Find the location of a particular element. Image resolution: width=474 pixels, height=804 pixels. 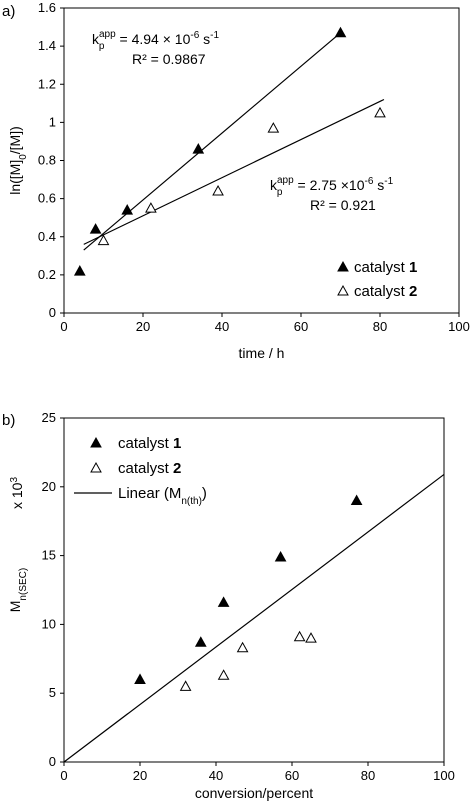

rate-constant-annotation: kapp p = 4.94 × 10-6 s-1 is located at coordinates (156, 40).